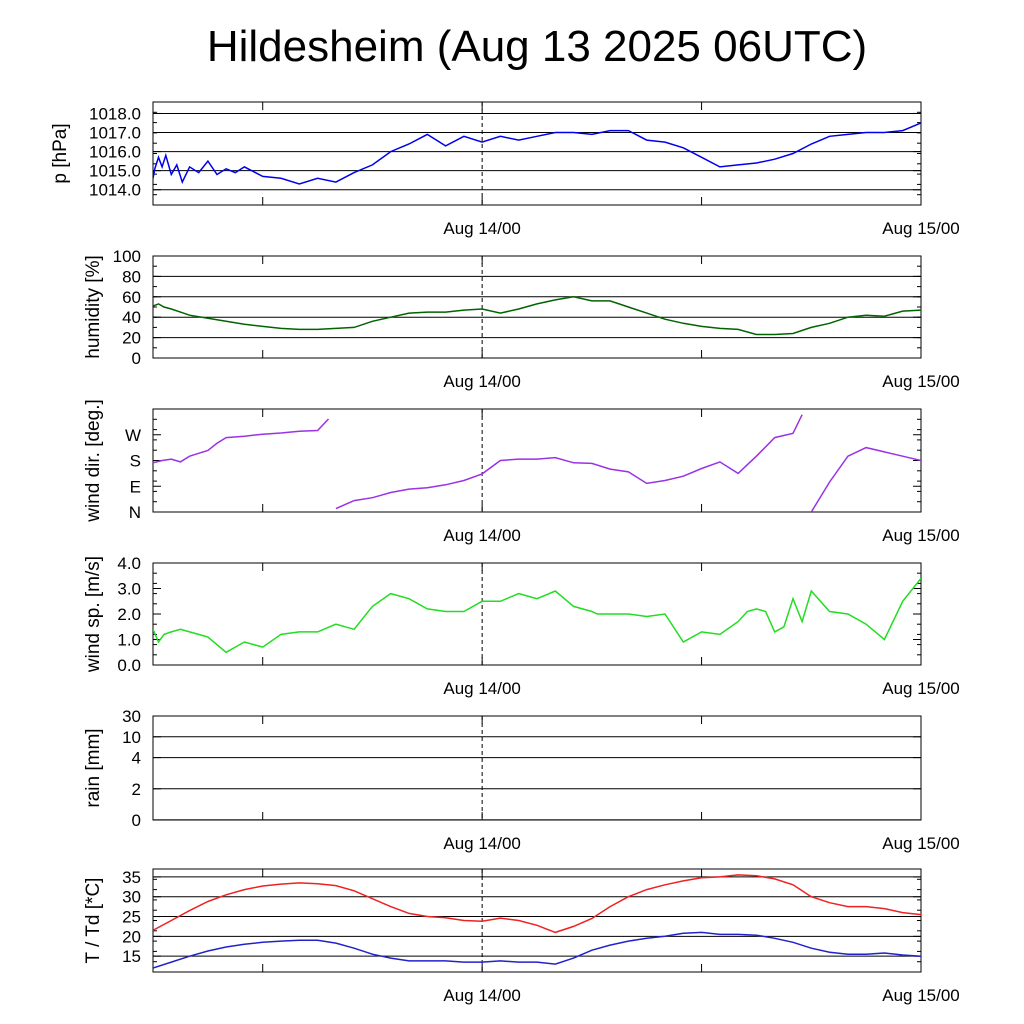 The image size is (1024, 1024). I want to click on ylabel: humidity [%], so click(93, 306).